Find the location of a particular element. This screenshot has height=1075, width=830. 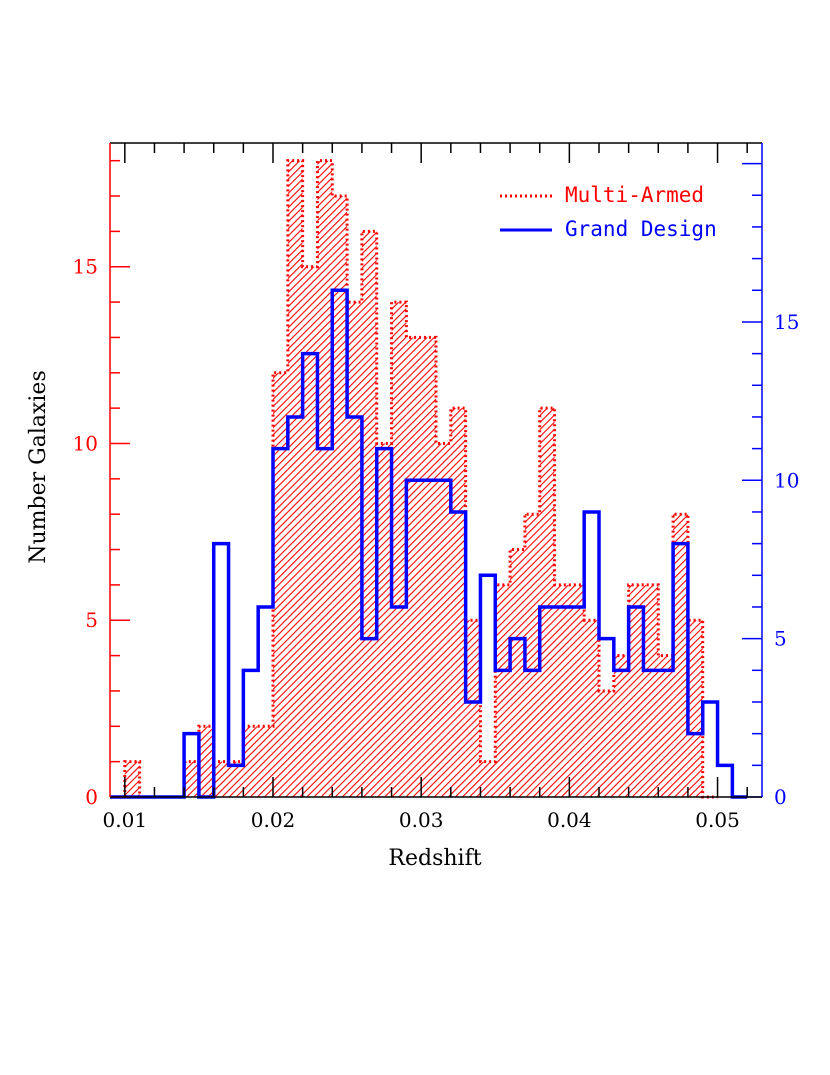

legend-label-multi-armed: Multi-Armed is located at coordinates (634, 195).